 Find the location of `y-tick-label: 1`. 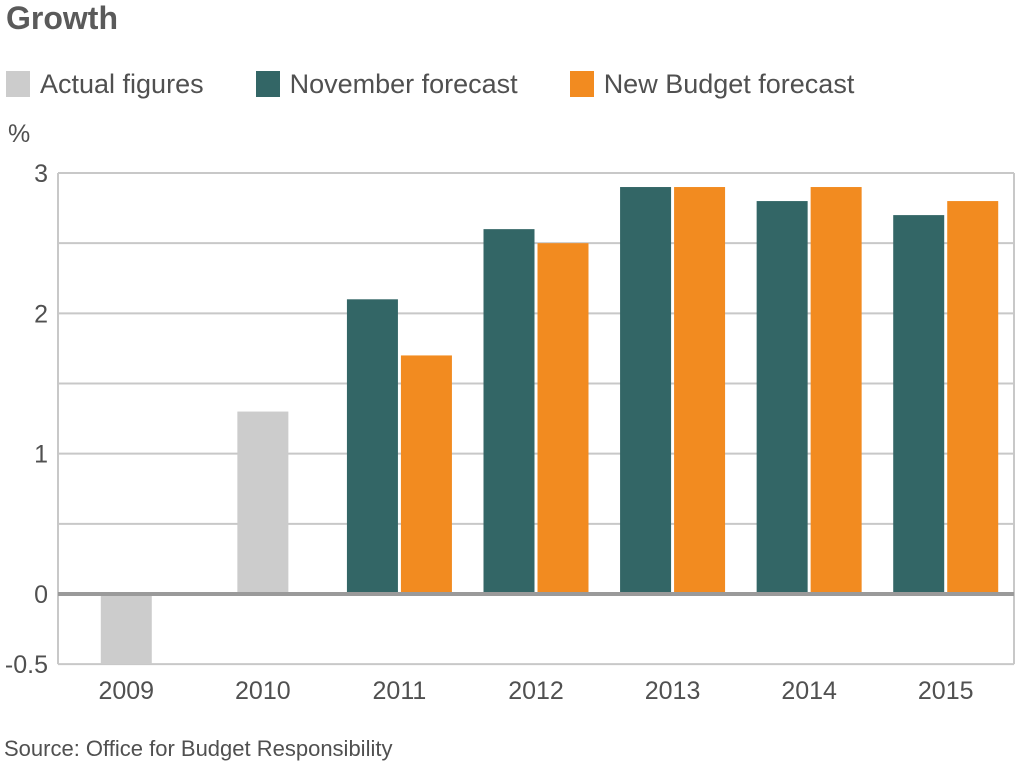

y-tick-label: 1 is located at coordinates (41, 455).